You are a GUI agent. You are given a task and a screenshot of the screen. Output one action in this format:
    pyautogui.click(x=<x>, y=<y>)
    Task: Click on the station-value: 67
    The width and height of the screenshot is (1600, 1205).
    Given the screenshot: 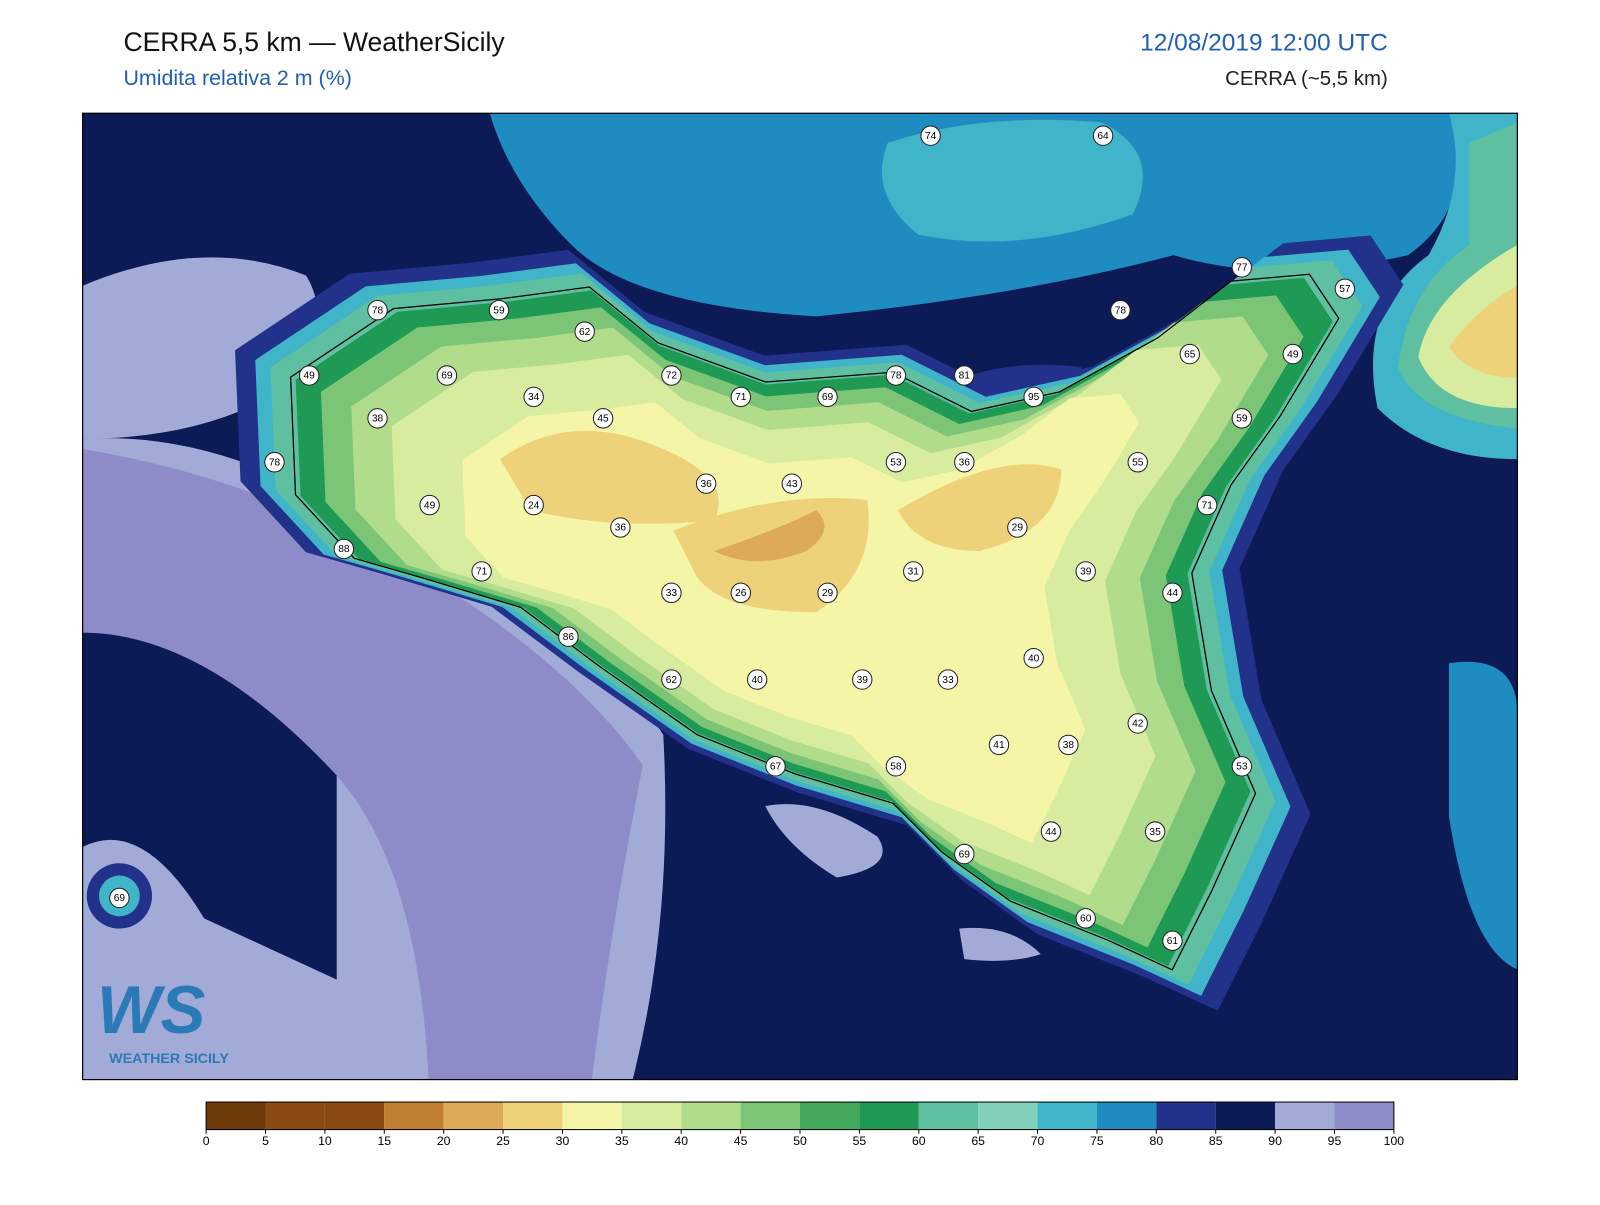 What is the action you would take?
    pyautogui.click(x=776, y=767)
    